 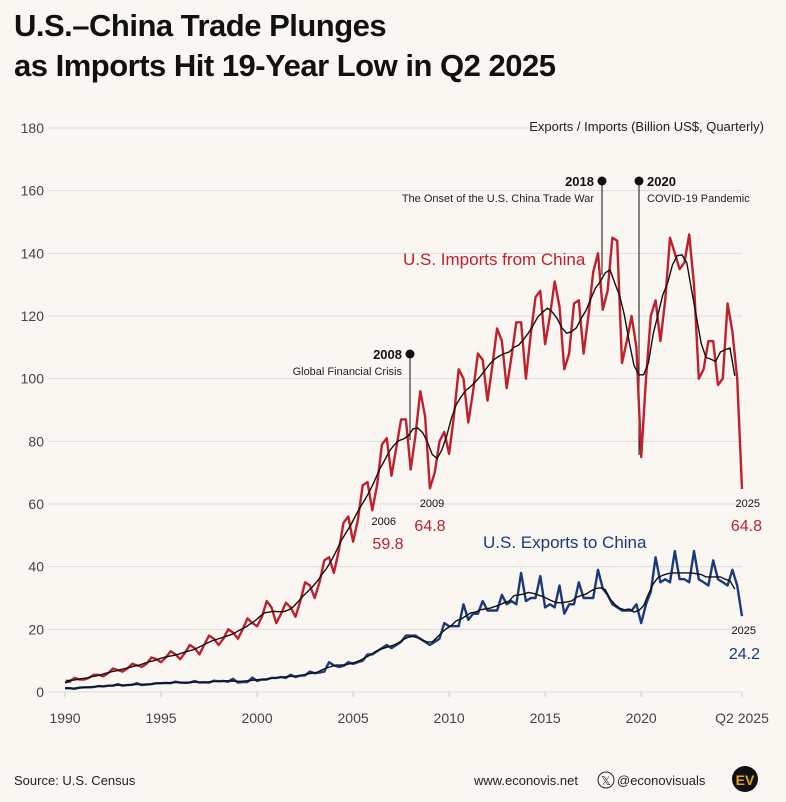 What do you see at coordinates (33, 379) in the screenshot?
I see `y-tick-label: 100` at bounding box center [33, 379].